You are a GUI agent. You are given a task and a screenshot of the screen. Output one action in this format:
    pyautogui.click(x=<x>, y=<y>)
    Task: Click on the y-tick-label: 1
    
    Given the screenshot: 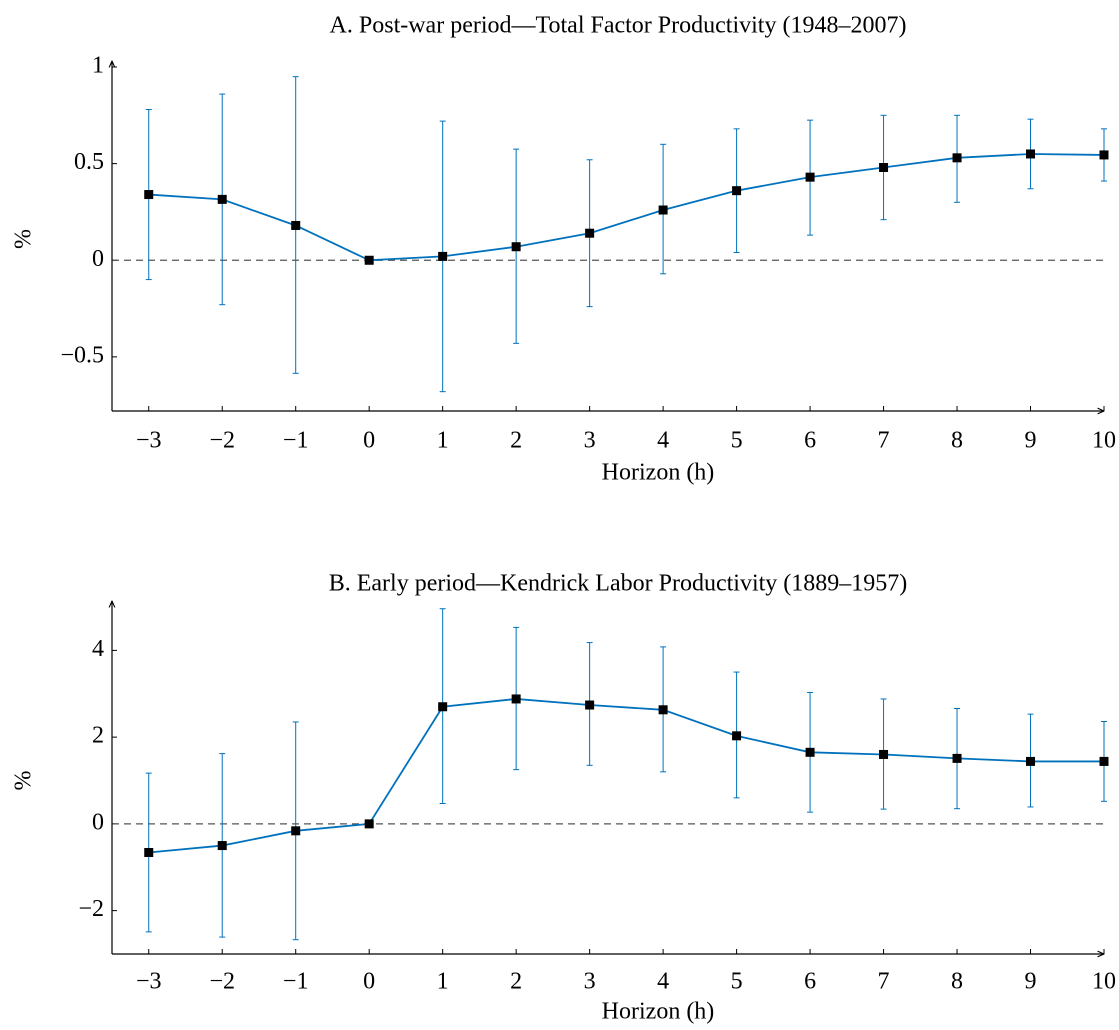 What is the action you would take?
    pyautogui.click(x=98, y=66)
    